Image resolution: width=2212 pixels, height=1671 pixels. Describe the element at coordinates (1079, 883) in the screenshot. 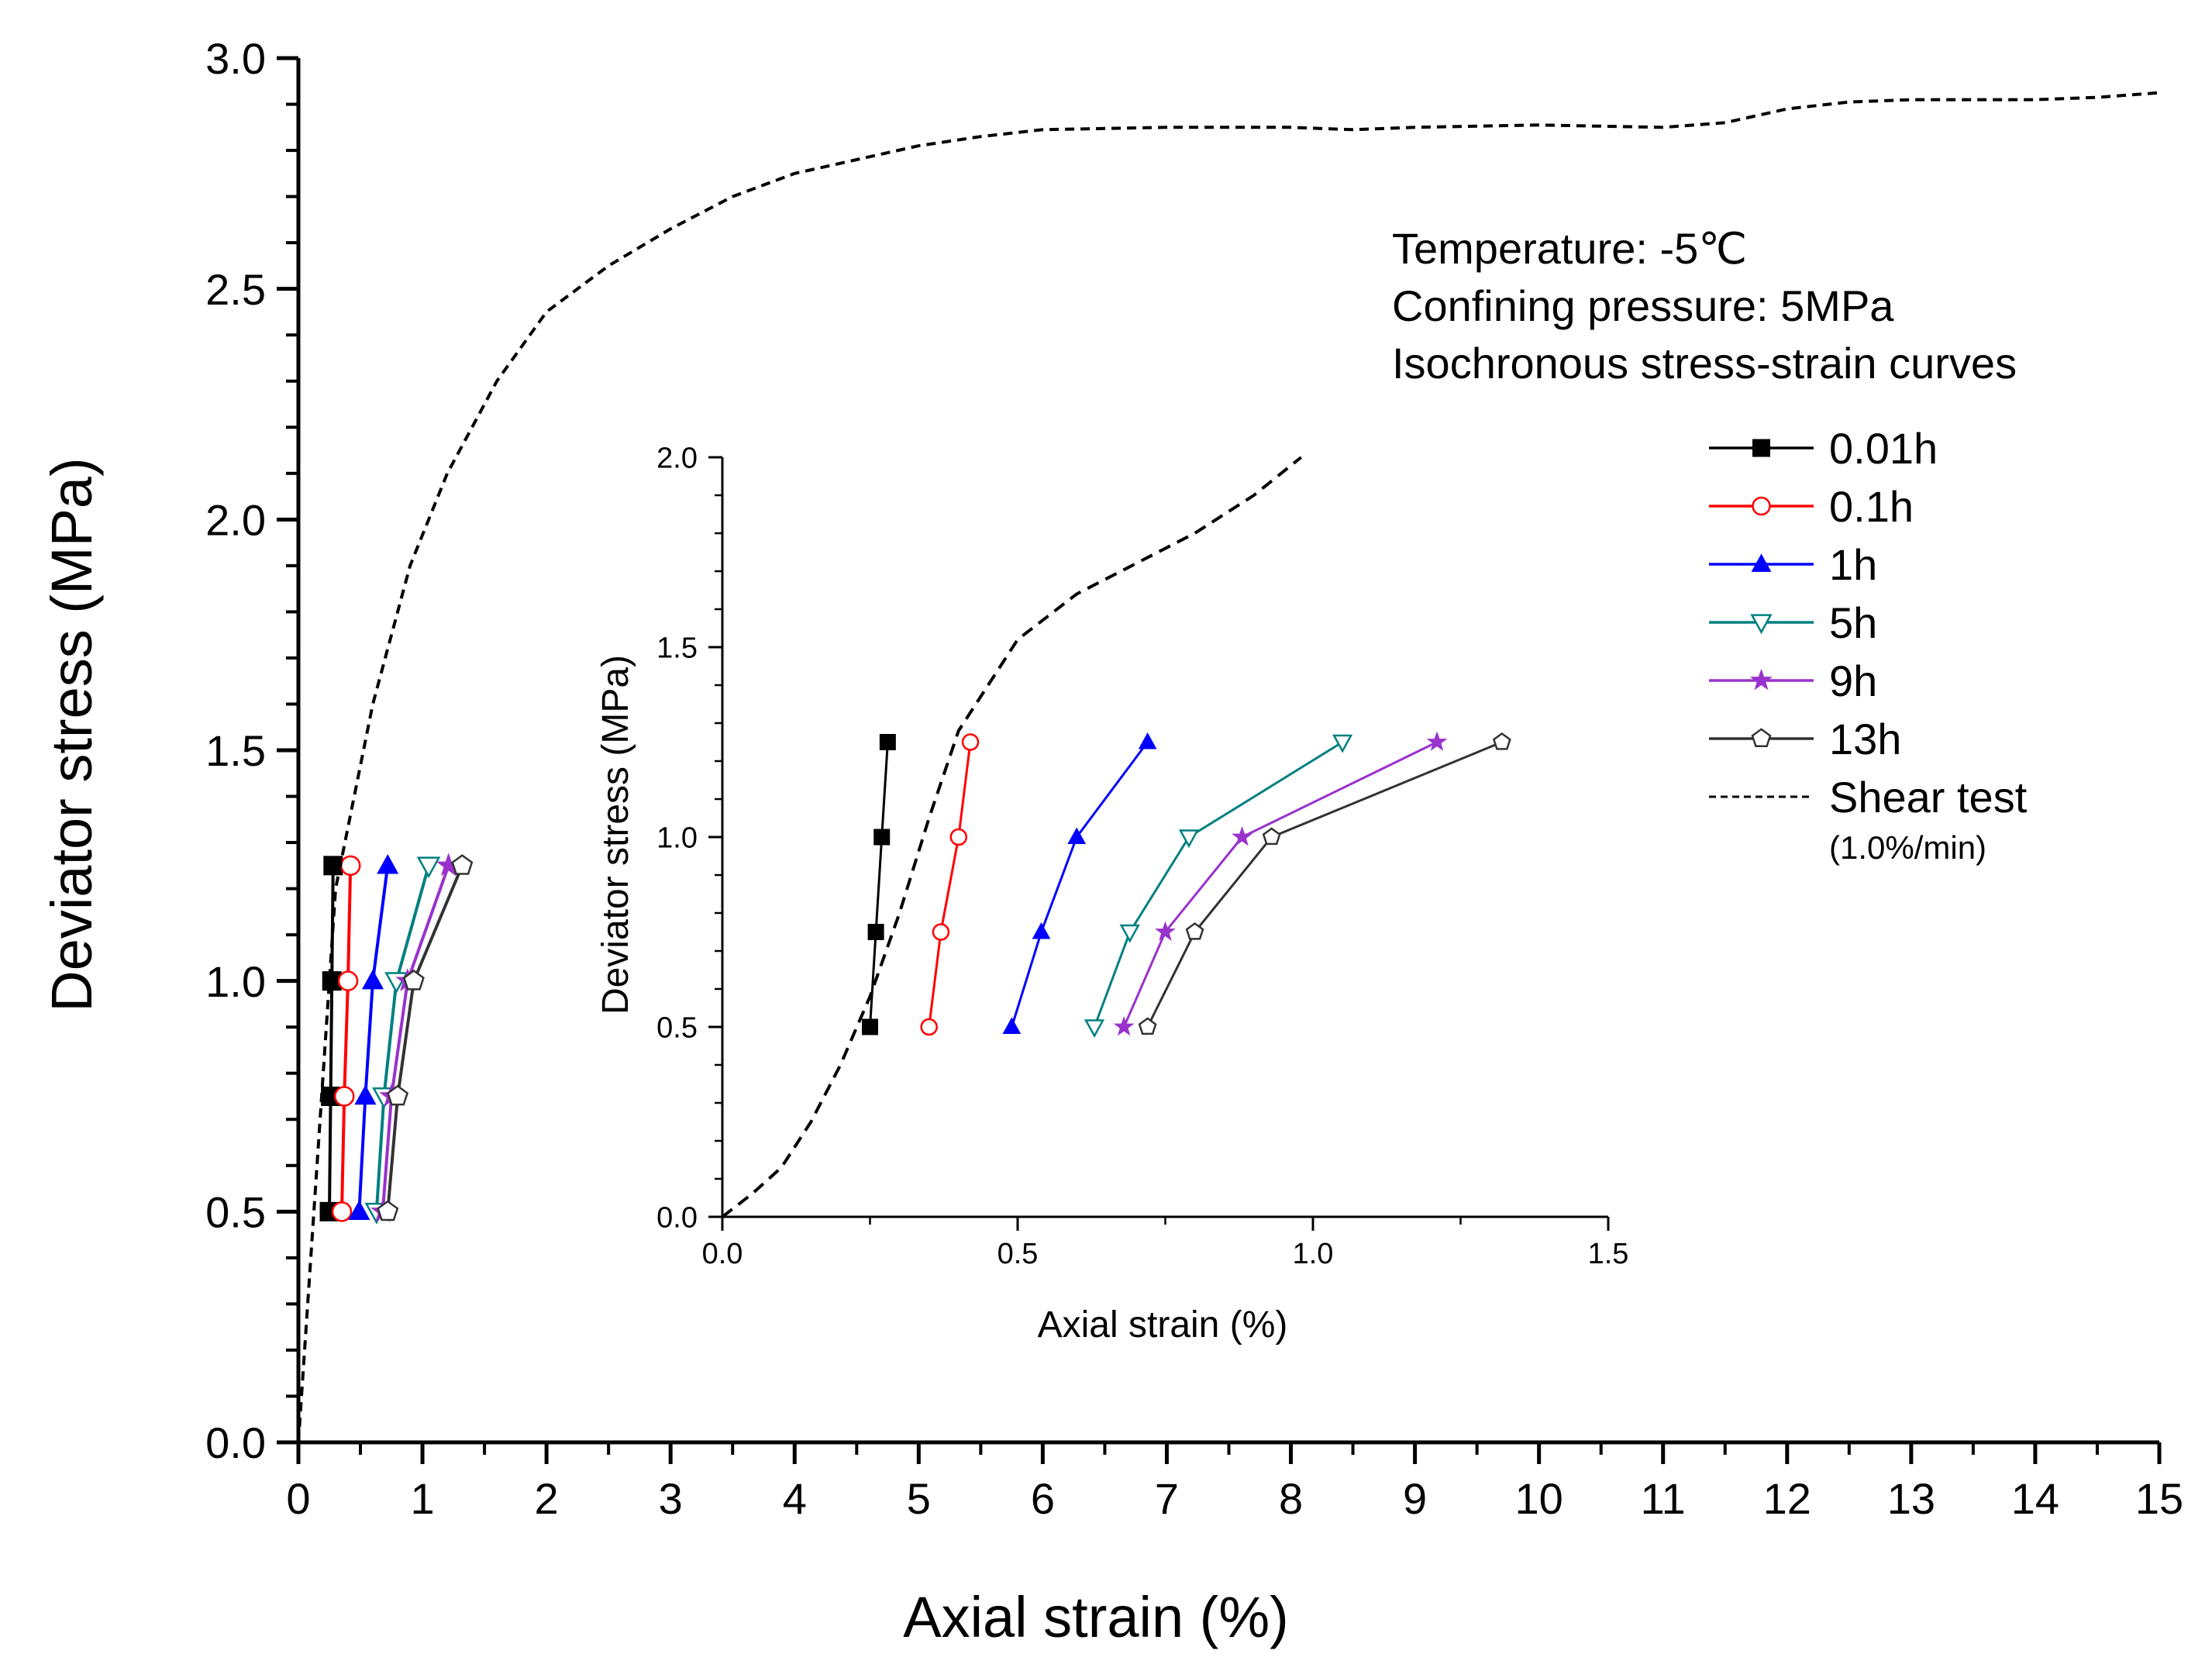

I see `inset-series-1h` at that location.